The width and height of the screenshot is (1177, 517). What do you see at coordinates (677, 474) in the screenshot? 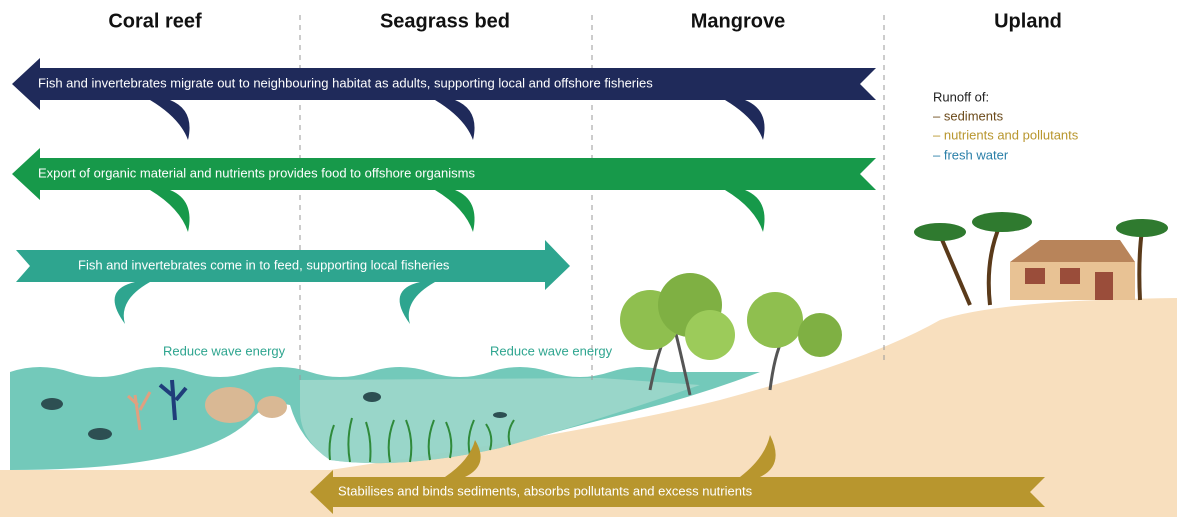
I see `arrow-stabilise` at bounding box center [677, 474].